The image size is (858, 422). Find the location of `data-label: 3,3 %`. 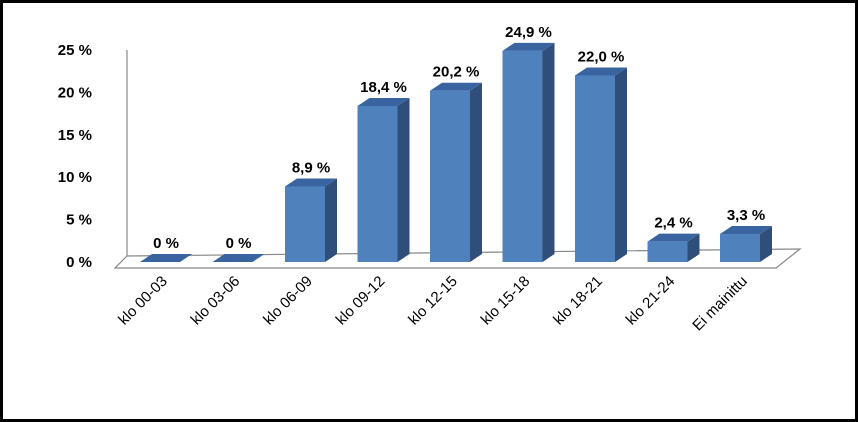

data-label: 3,3 % is located at coordinates (746, 215).